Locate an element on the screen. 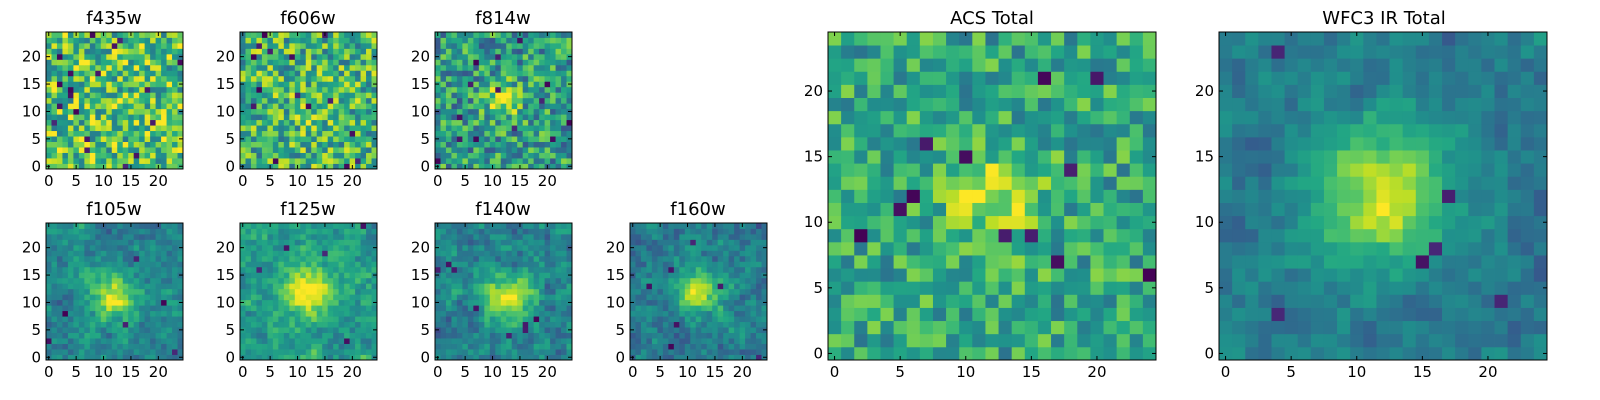 The width and height of the screenshot is (1600, 400). y-tick-label: 20 is located at coordinates (225, 57).